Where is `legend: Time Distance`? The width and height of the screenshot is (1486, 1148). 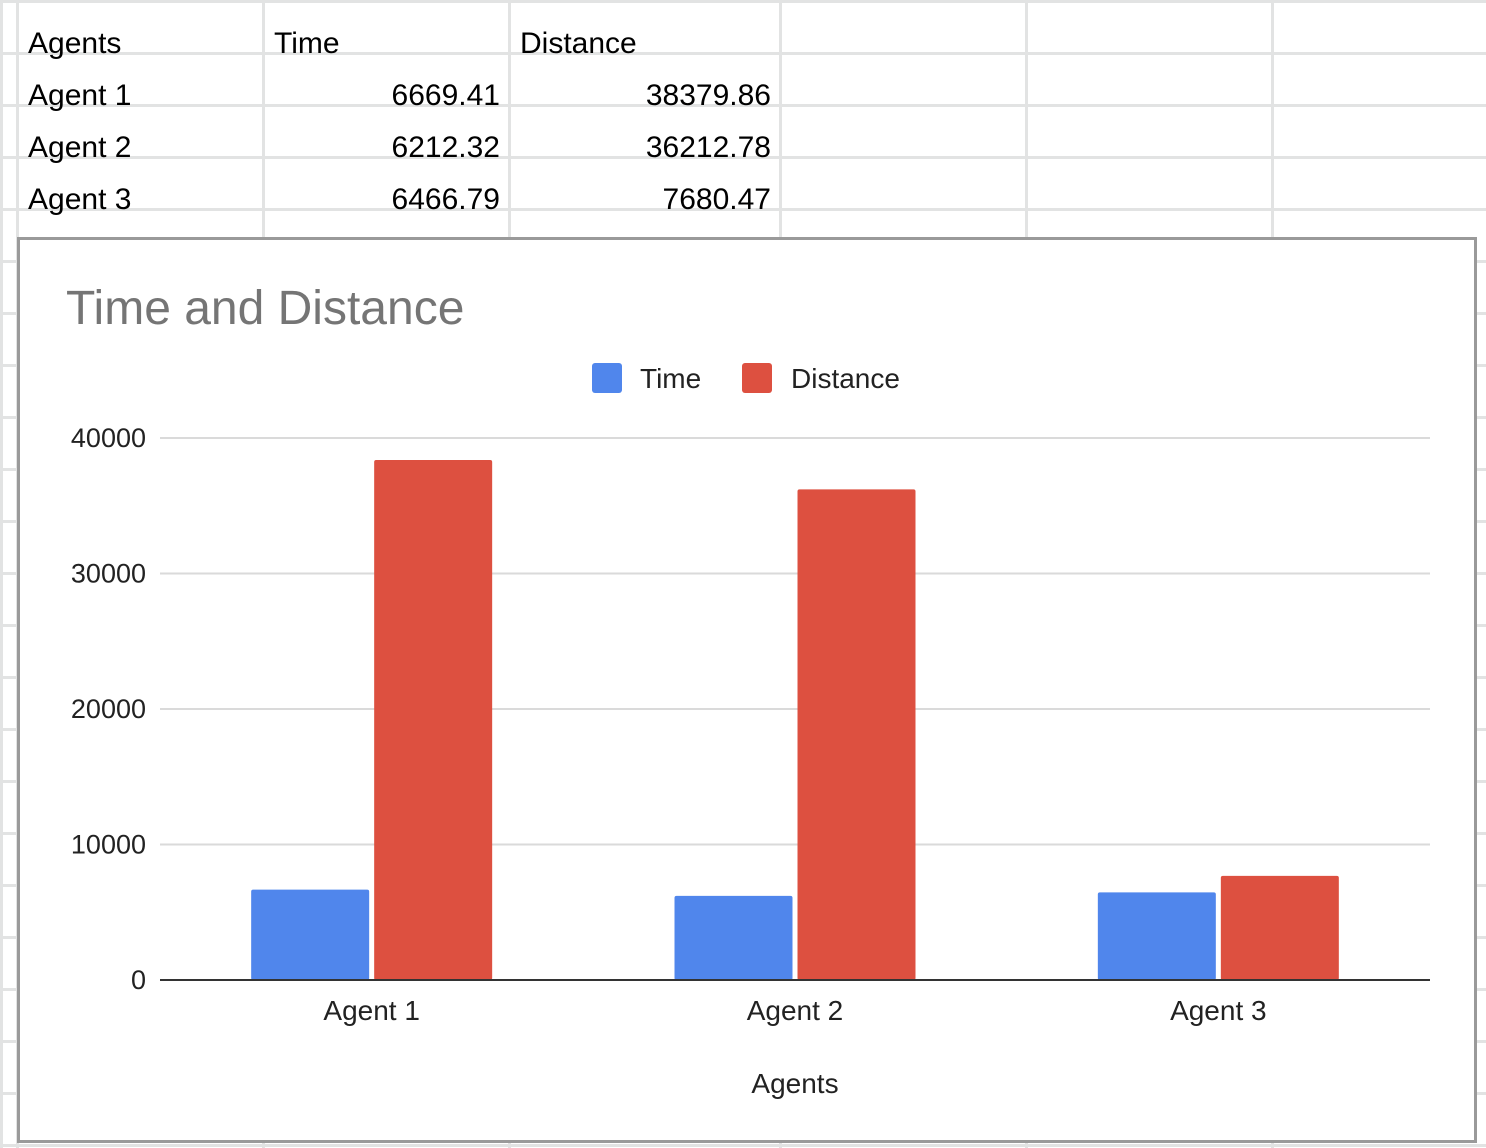 legend: Time Distance is located at coordinates (746, 378).